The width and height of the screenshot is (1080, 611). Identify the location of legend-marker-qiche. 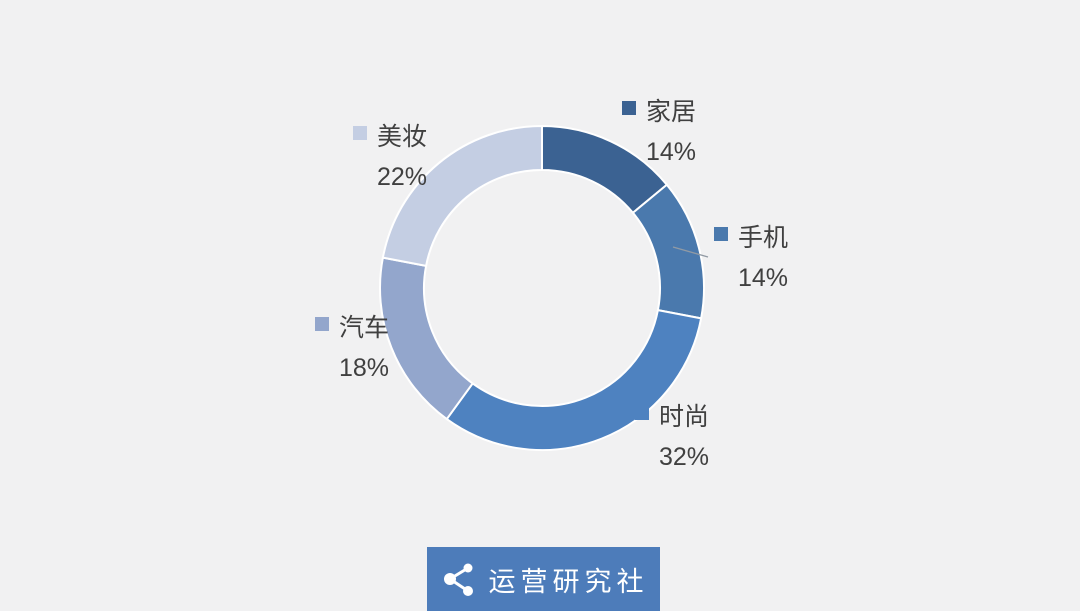
(322, 324).